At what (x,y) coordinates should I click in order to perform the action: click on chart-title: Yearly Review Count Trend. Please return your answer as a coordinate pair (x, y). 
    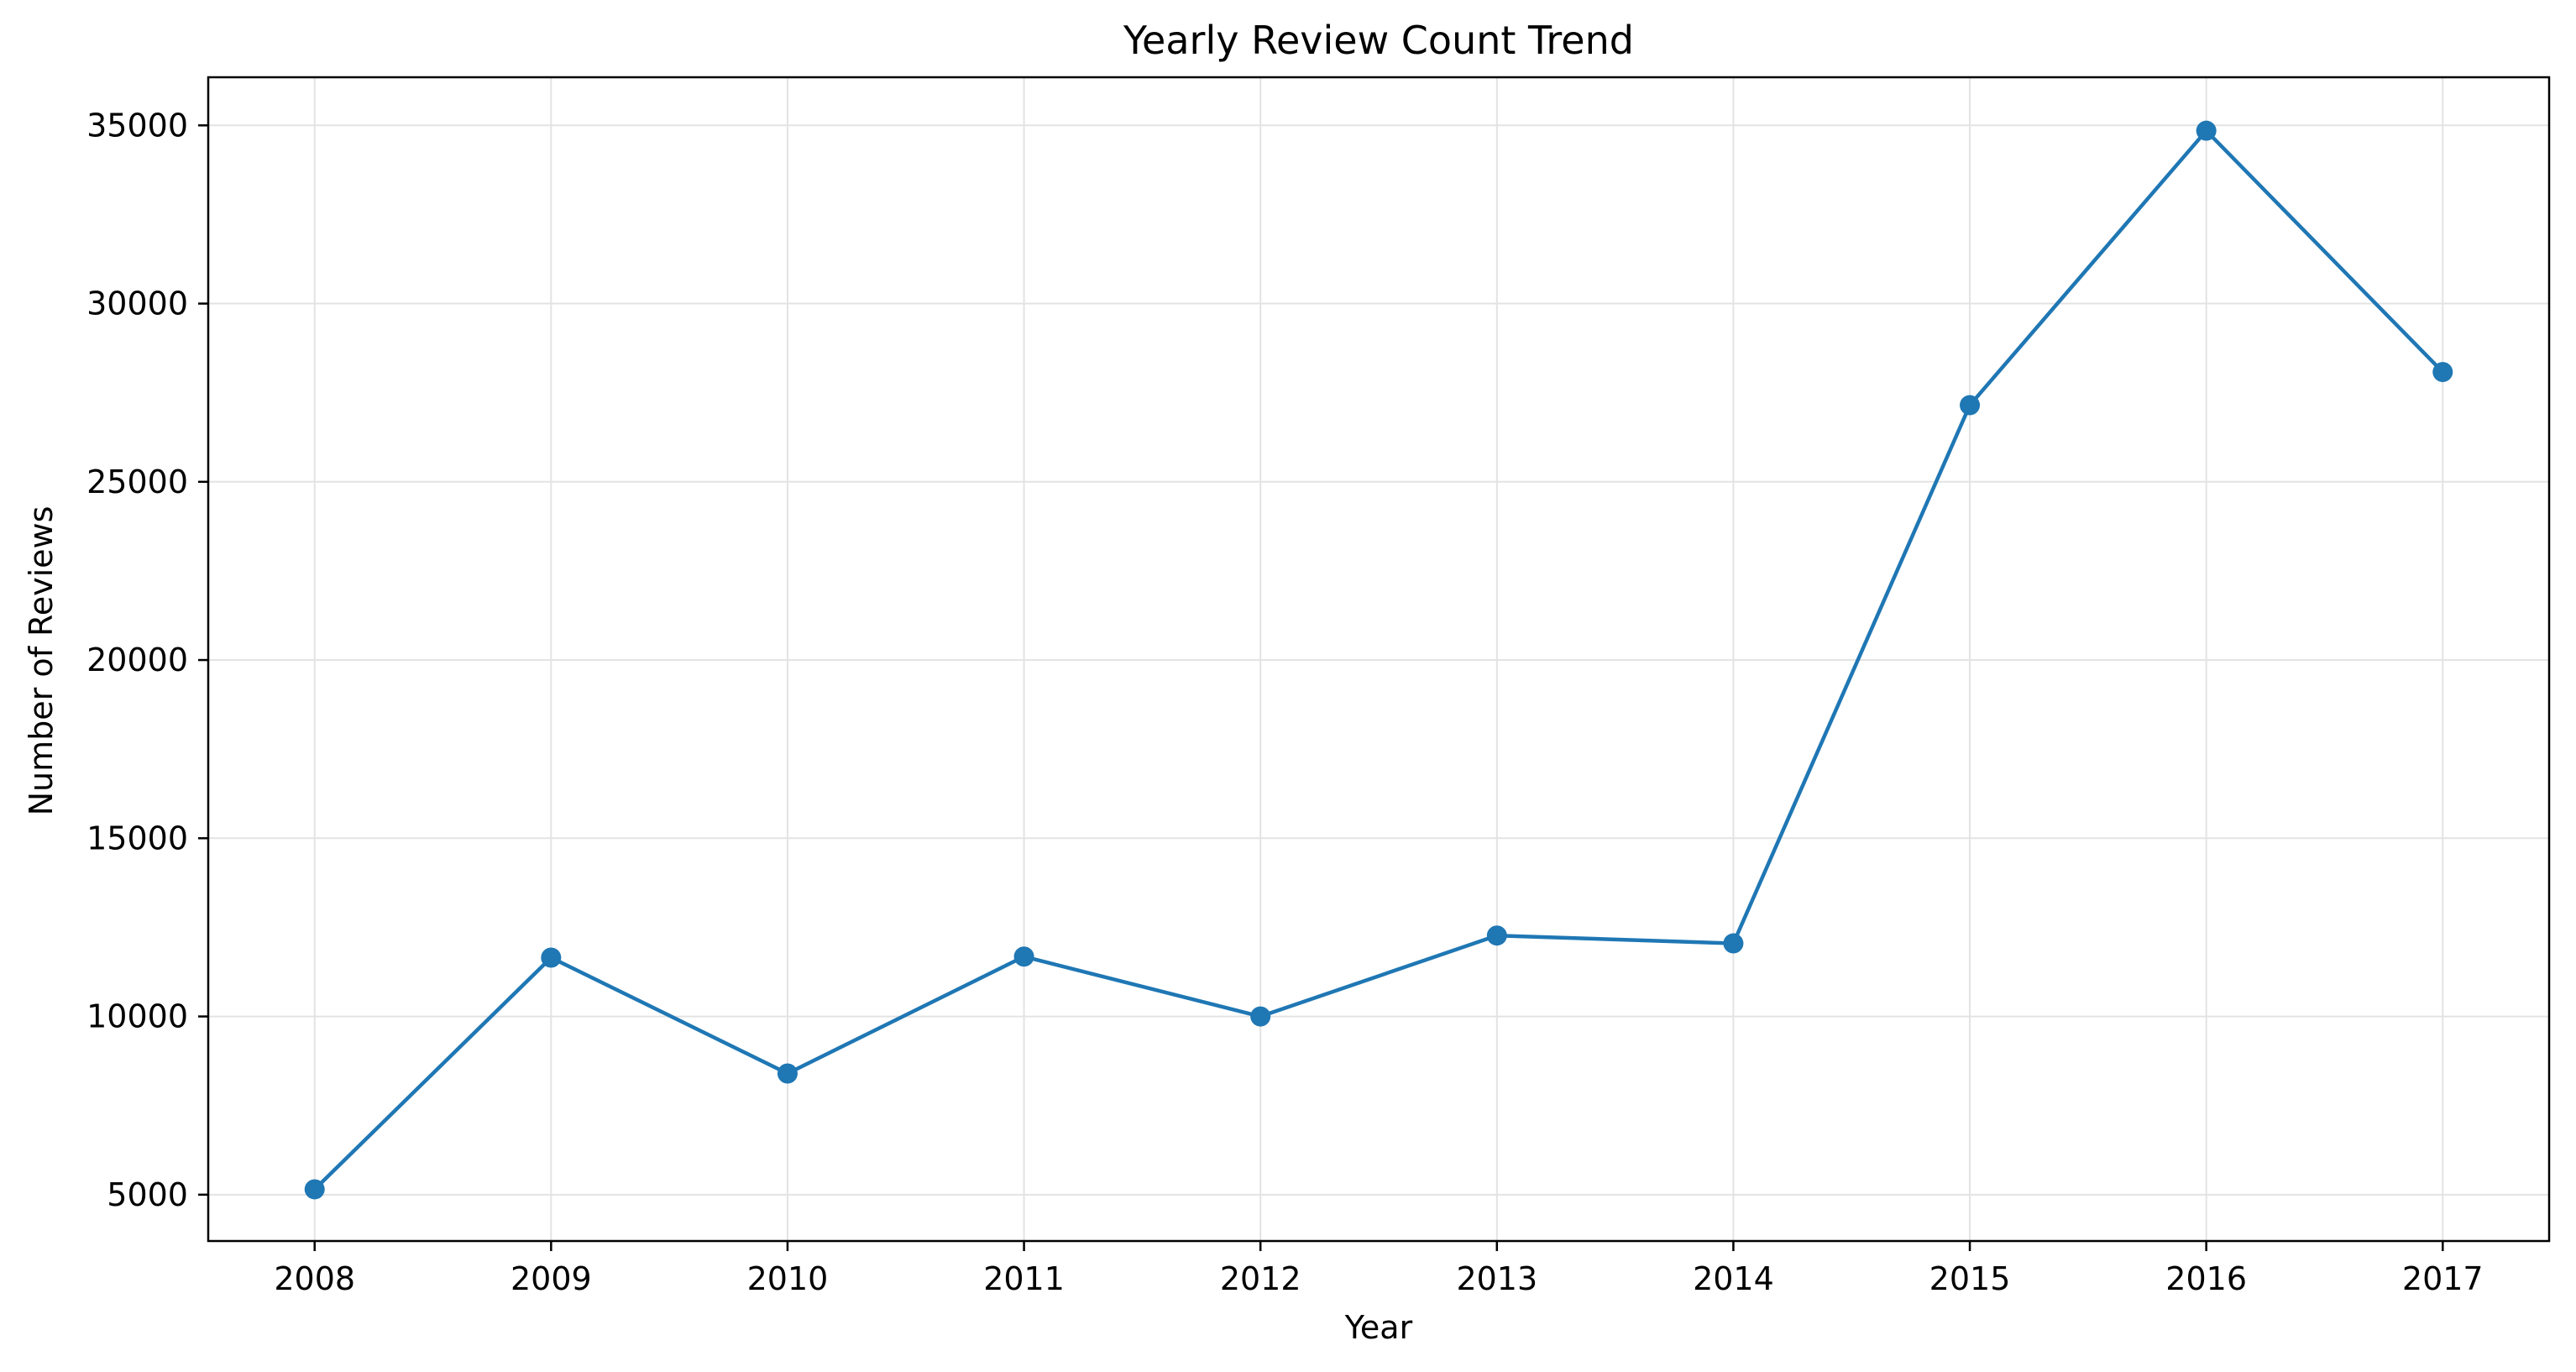
    Looking at the image, I should click on (1378, 40).